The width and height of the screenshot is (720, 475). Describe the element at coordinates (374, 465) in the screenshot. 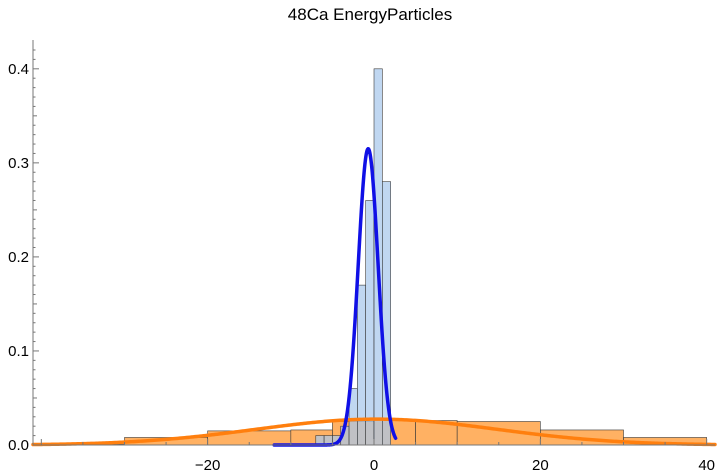

I see `x-tick-label: 0` at that location.